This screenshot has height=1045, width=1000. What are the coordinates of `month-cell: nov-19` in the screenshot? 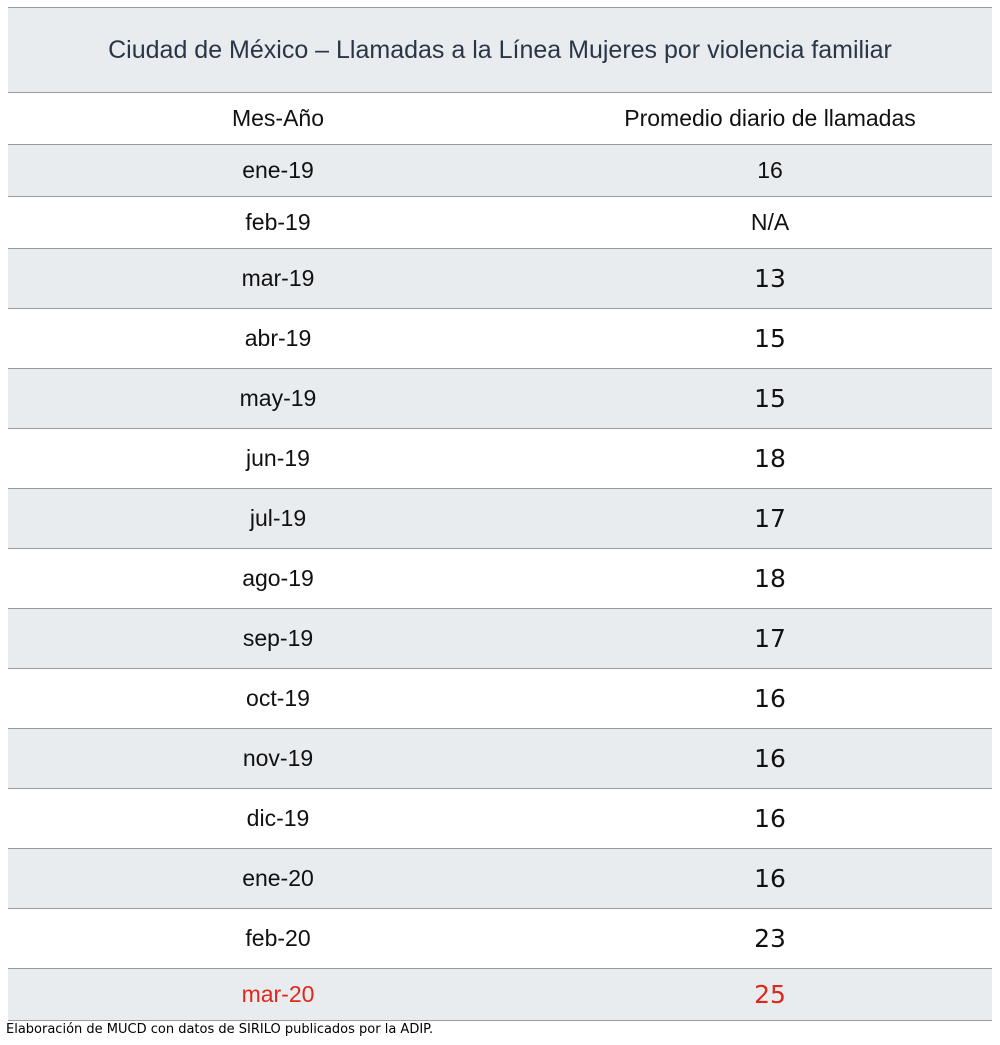 It's located at (278, 758).